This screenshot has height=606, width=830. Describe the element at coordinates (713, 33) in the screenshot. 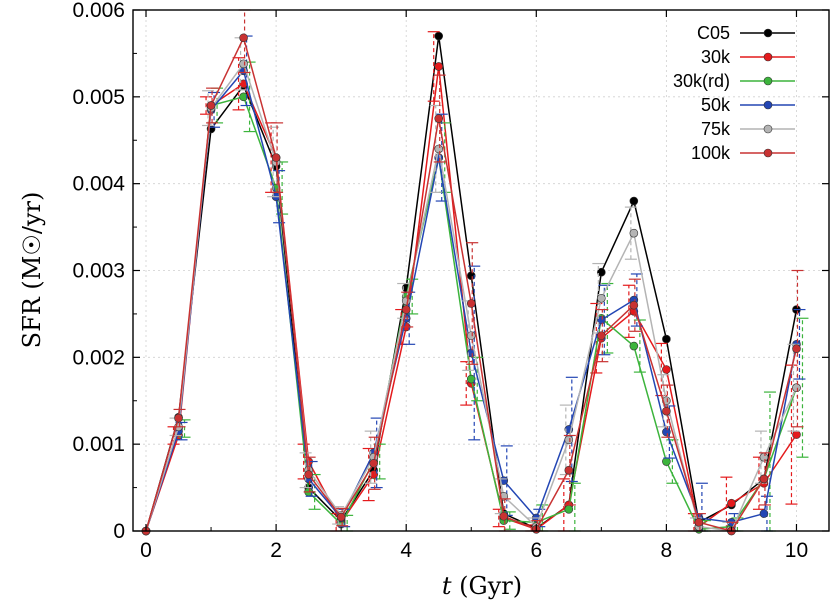

I see `legend-label-C05: C05` at that location.